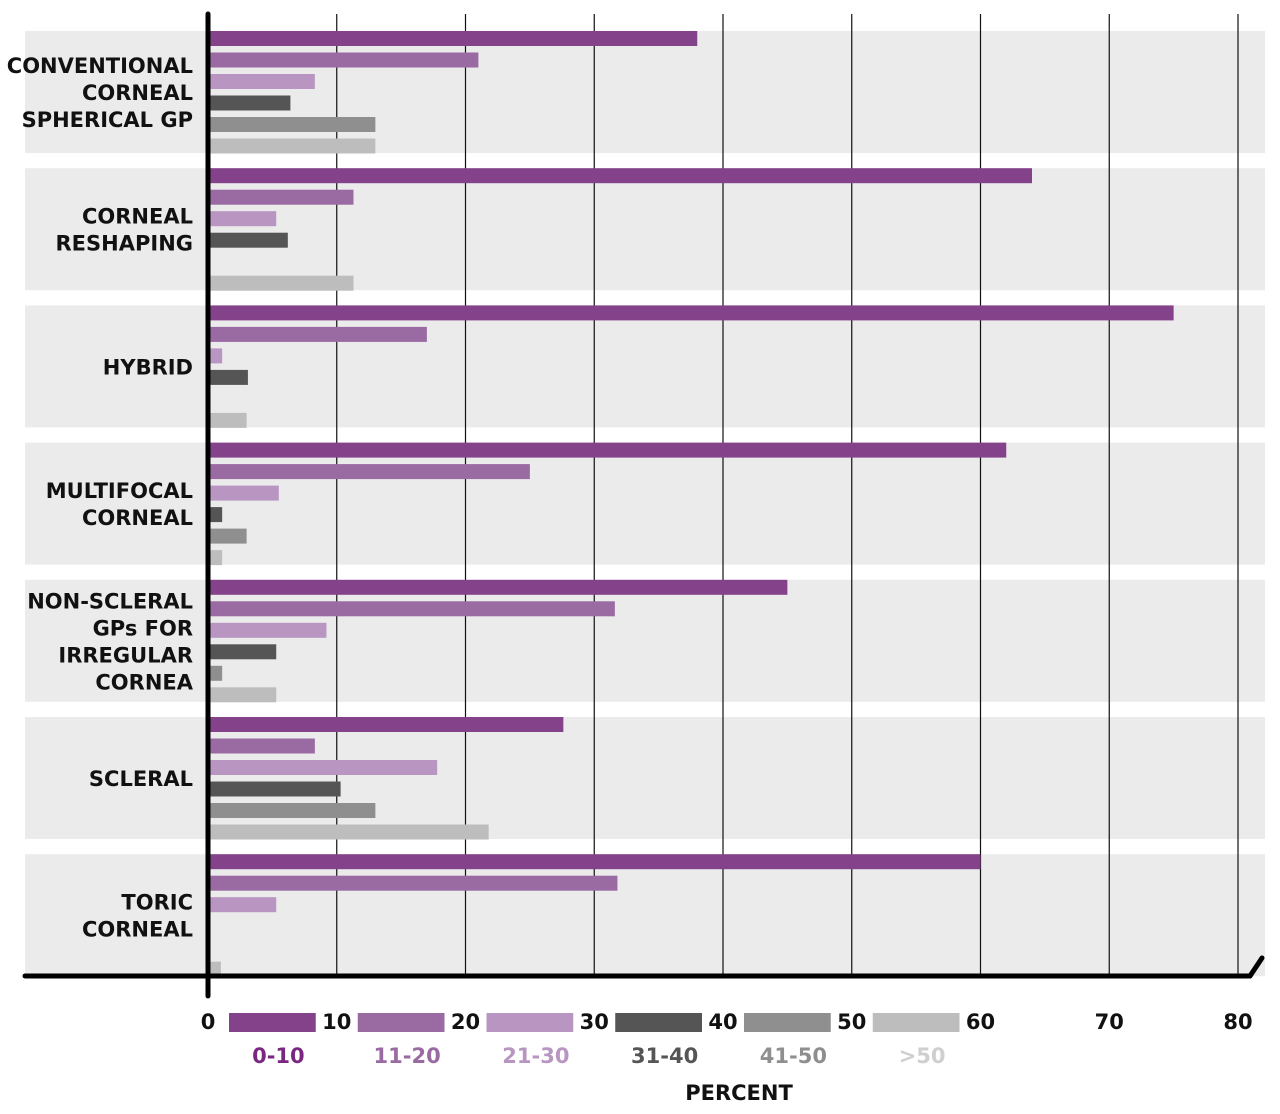 Image resolution: width=1280 pixels, height=1114 pixels. I want to click on category-label: CORNEA, so click(144, 682).